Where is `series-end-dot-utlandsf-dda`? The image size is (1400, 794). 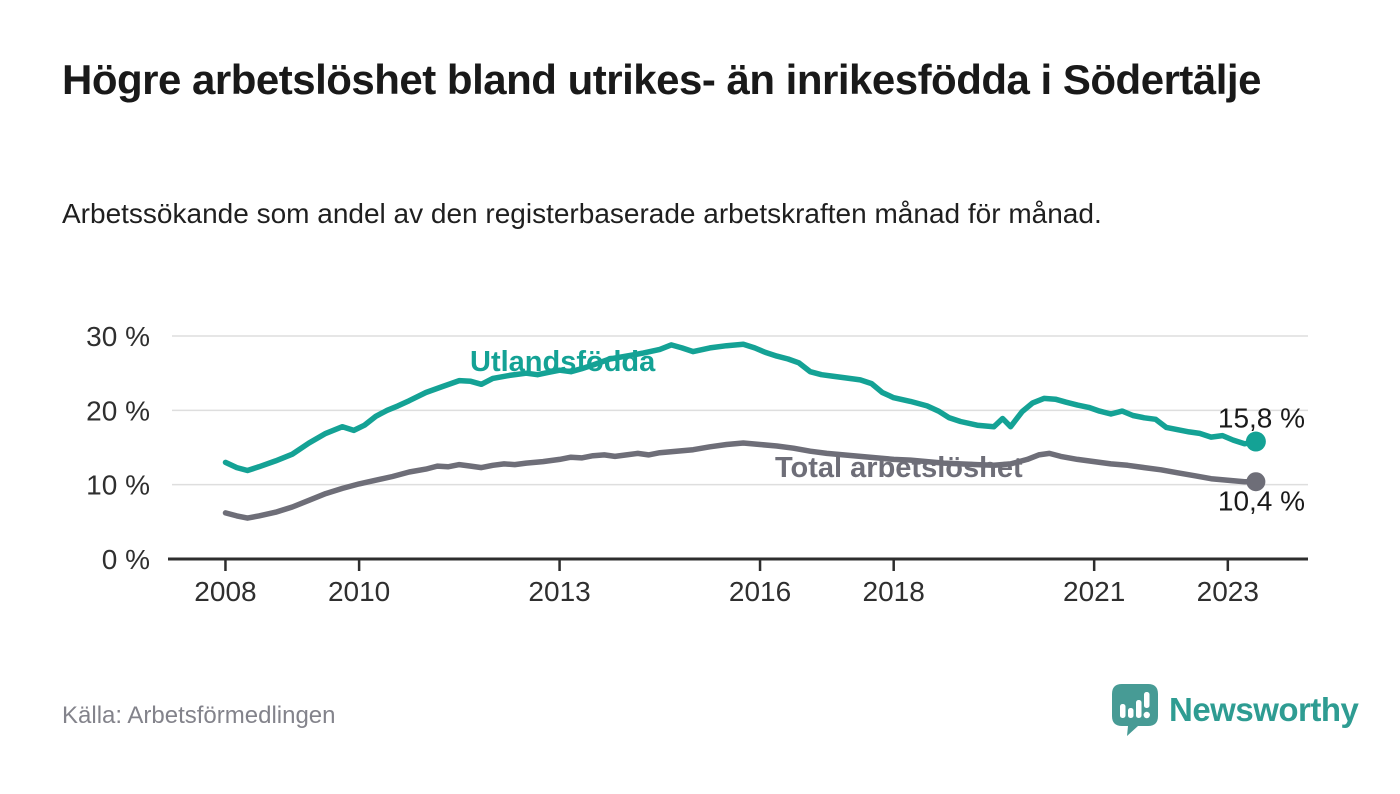
series-end-dot-utlandsf-dda is located at coordinates (1255, 441).